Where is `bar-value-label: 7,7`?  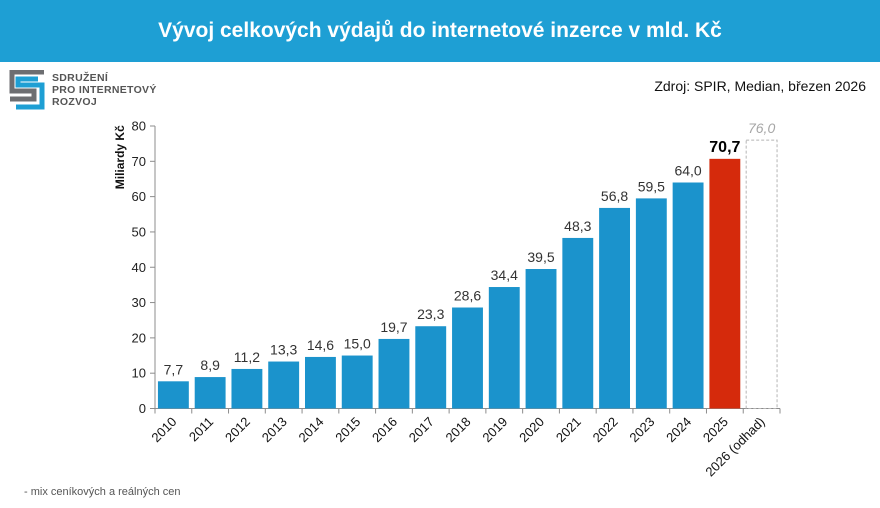
bar-value-label: 7,7 is located at coordinates (174, 369).